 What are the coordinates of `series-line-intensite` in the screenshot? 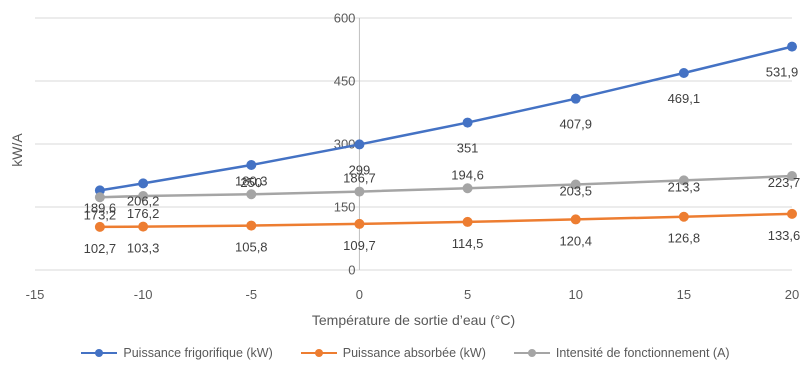 It's located at (446, 186).